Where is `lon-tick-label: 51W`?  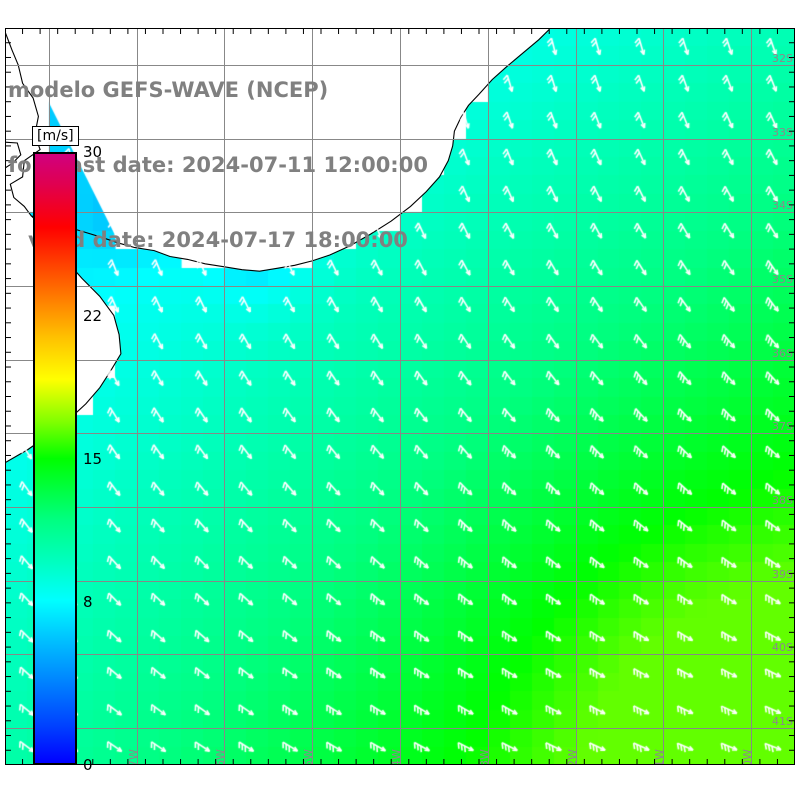 lon-tick-label: 51W is located at coordinates (660, 757).